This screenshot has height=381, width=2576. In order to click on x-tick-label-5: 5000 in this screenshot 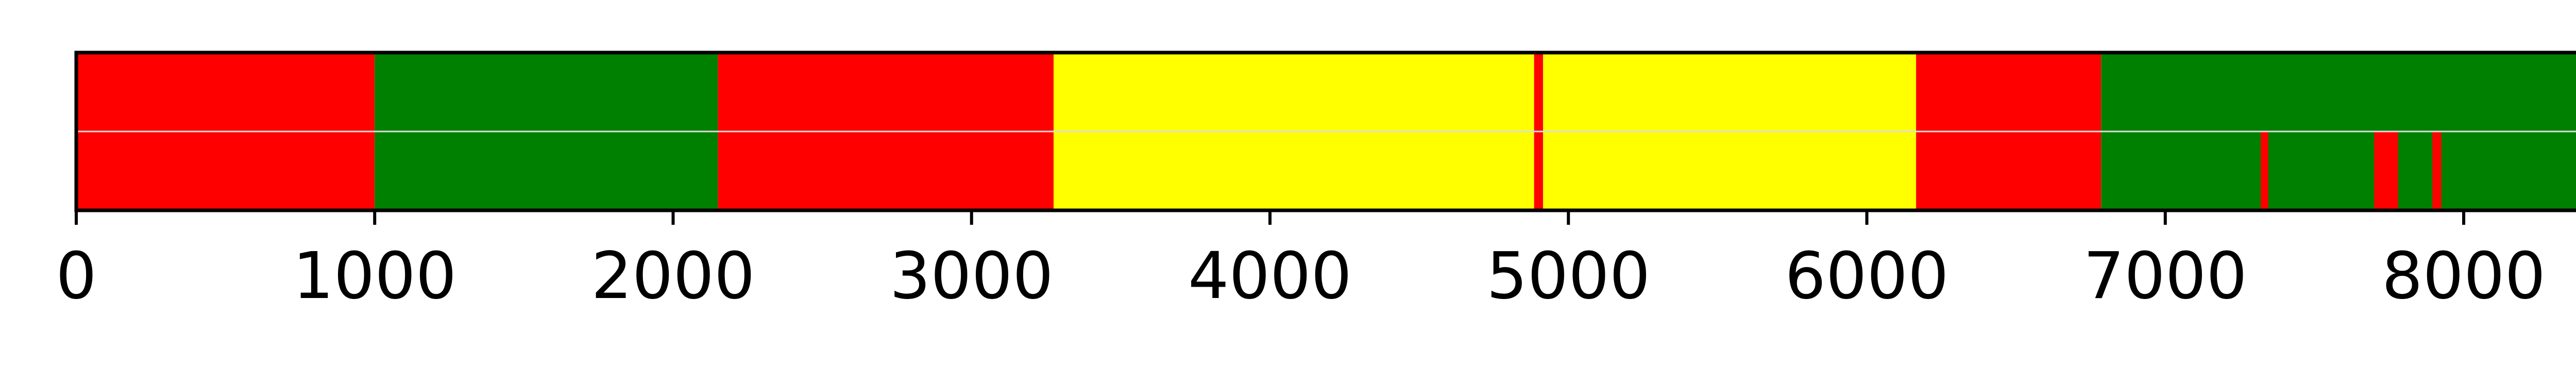, I will do `click(1568, 276)`.